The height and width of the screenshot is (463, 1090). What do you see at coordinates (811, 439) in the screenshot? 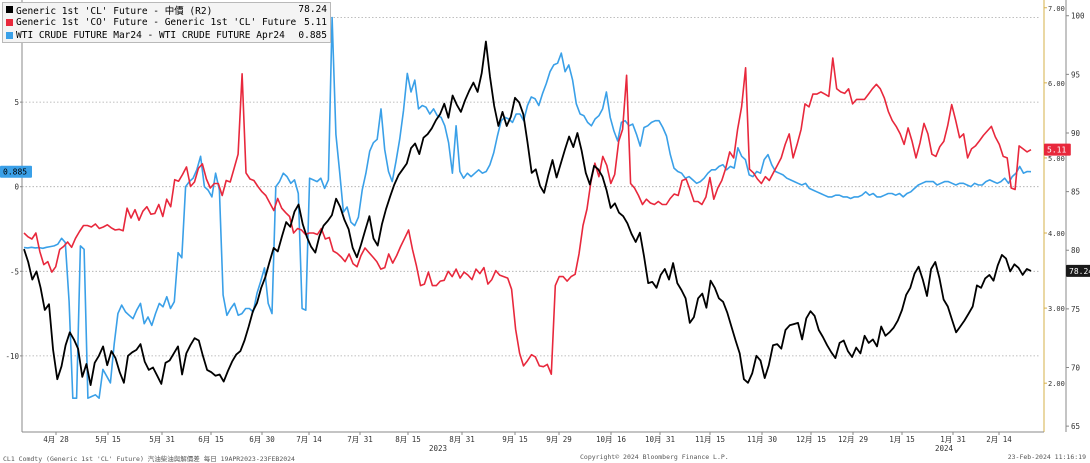
I see `x-tick-label: 12月 15` at bounding box center [811, 439].